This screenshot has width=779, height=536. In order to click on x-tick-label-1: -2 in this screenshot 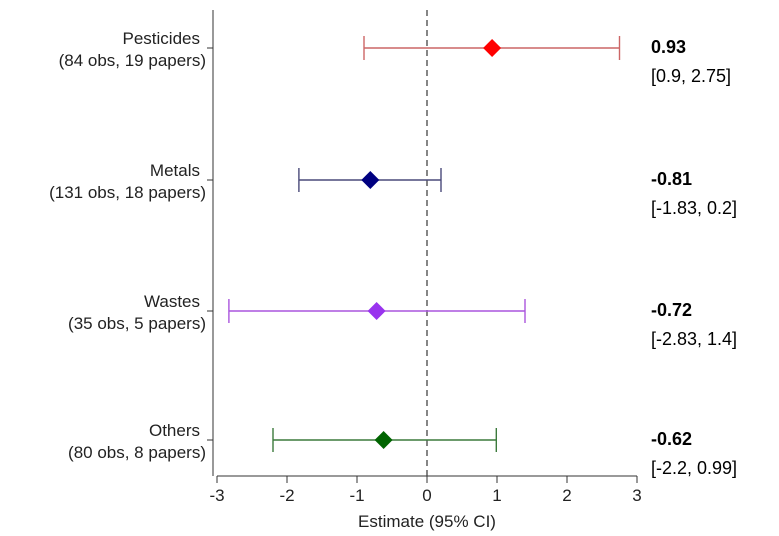, I will do `click(286, 495)`.